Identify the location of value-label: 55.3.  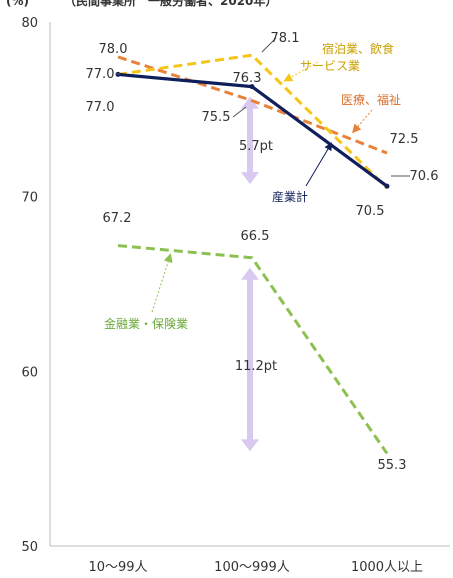
(392, 465).